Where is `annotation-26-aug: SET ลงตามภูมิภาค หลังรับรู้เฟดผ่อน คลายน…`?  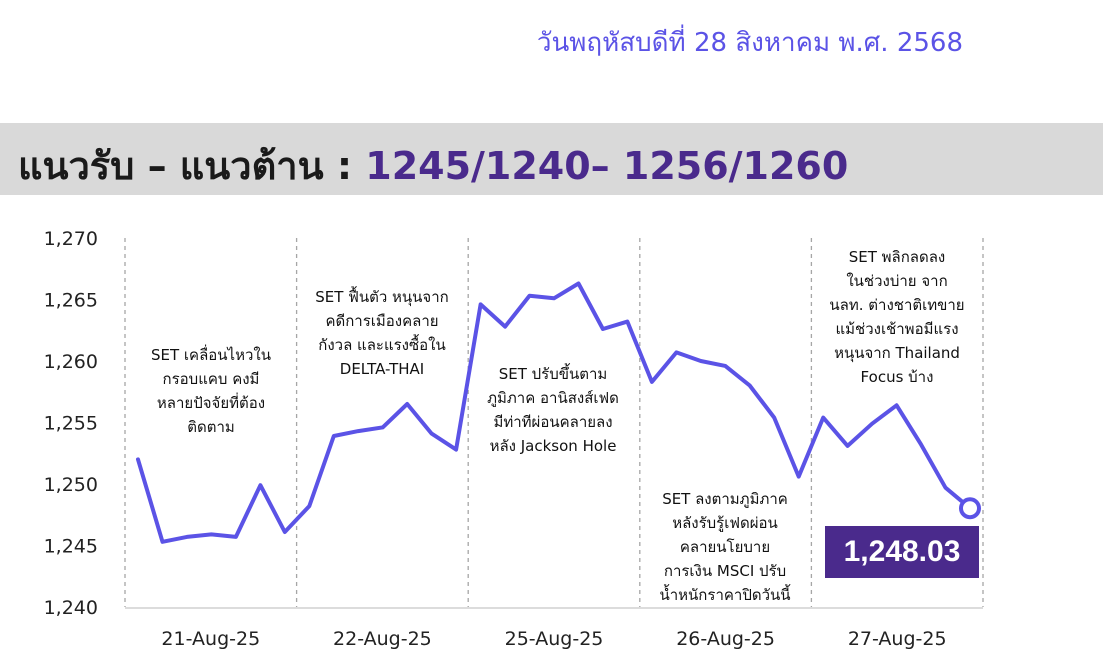 annotation-26-aug: SET ลงตามภูมิภาค หลังรับรู้เฟดผ่อน คลายน… is located at coordinates (725, 547).